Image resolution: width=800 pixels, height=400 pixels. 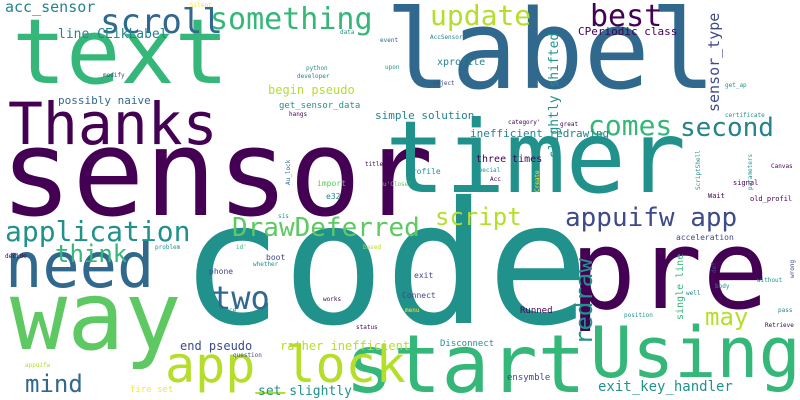 I want to click on word-think: think, so click(x=91, y=254).